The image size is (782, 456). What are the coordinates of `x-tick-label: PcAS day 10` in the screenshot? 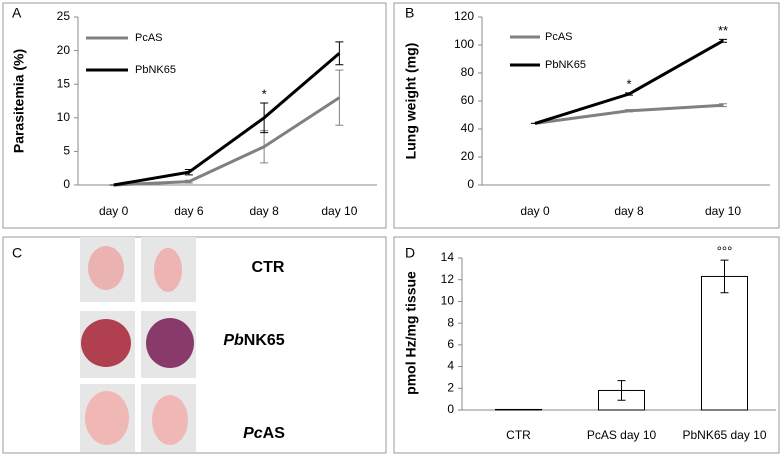 It's located at (622, 435).